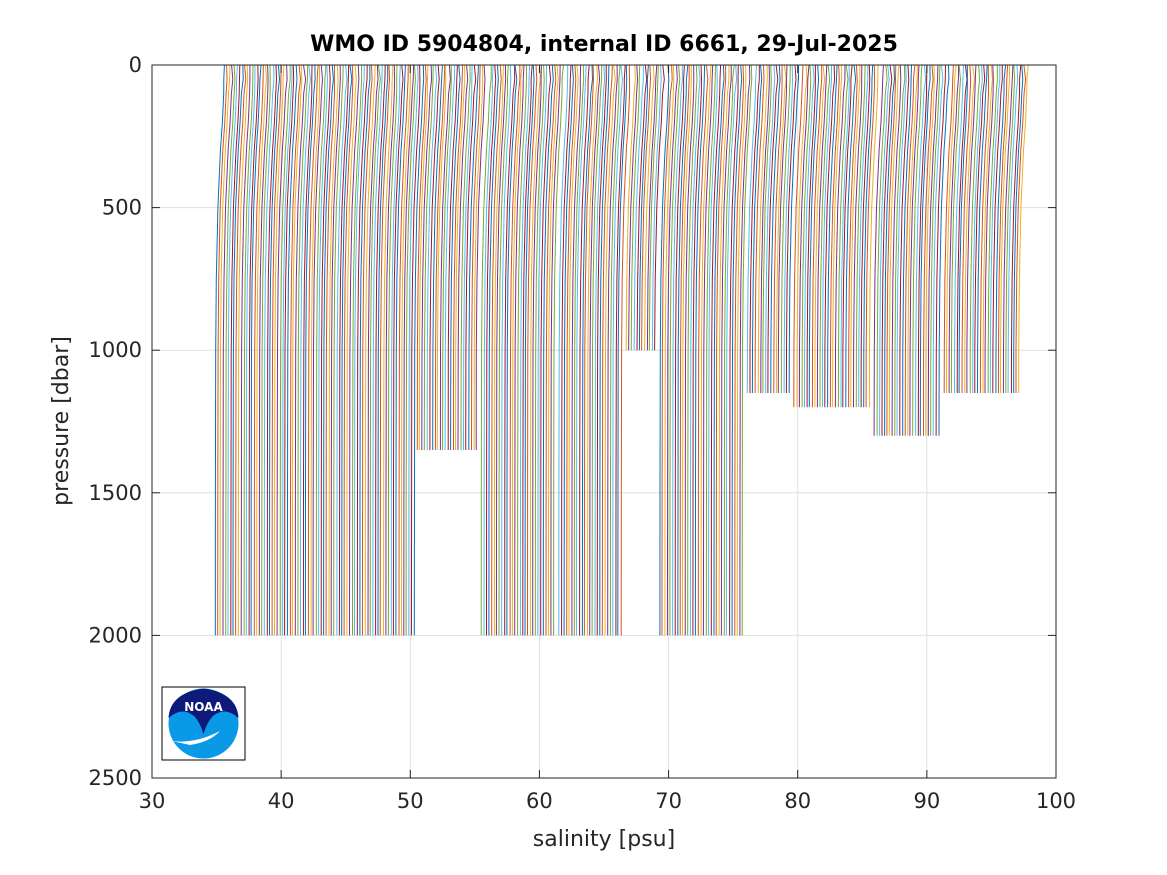  What do you see at coordinates (203, 707) in the screenshot?
I see `svg-text: NOAA` at bounding box center [203, 707].